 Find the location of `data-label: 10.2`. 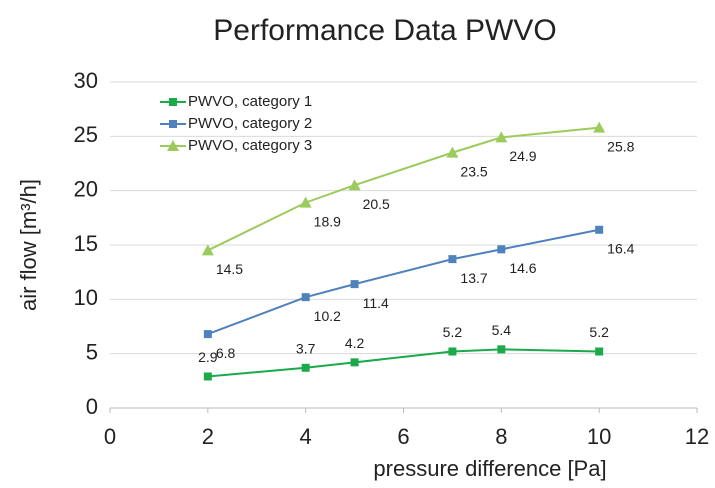

data-label: 10.2 is located at coordinates (327, 316).